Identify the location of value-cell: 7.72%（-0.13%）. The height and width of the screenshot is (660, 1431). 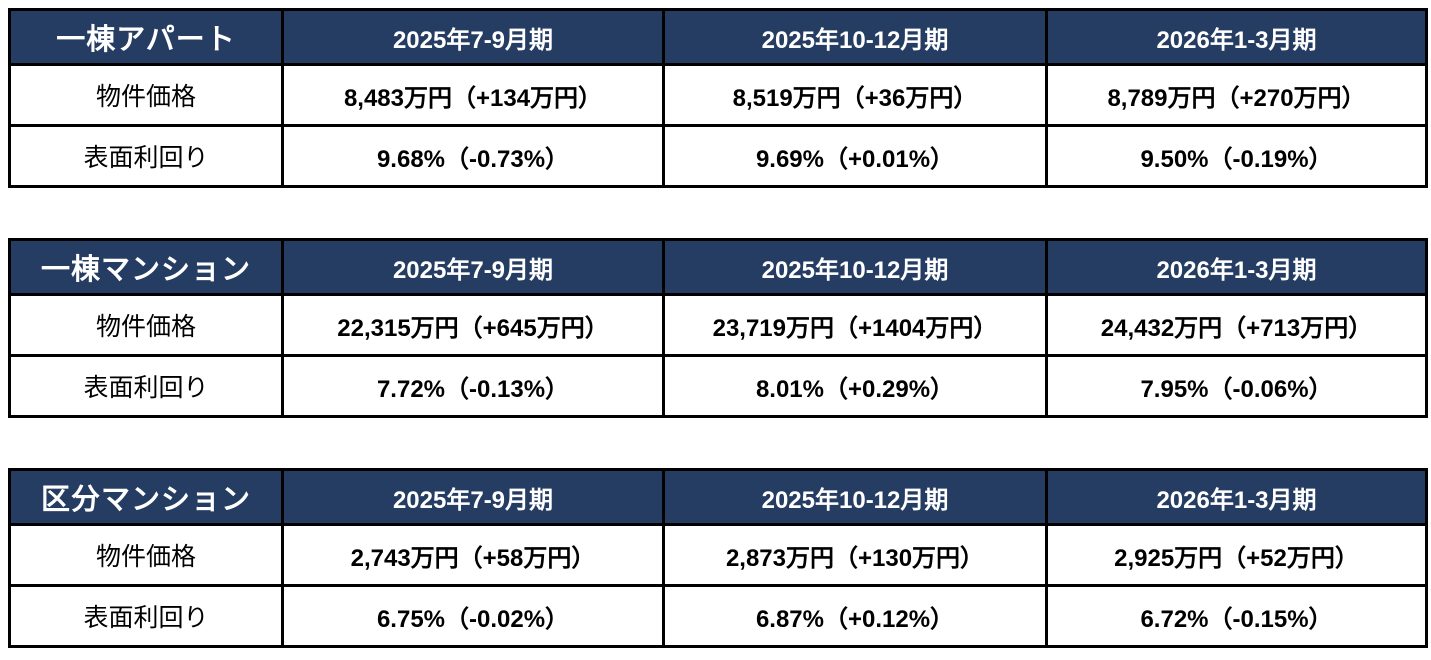
(473, 386).